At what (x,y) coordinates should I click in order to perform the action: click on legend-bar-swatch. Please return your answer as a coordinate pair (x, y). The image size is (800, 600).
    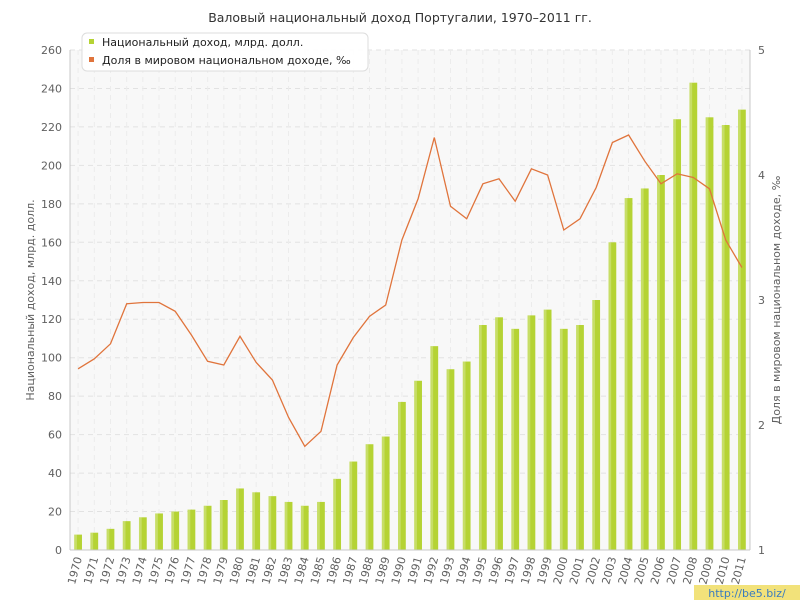
    Looking at the image, I should click on (91, 41).